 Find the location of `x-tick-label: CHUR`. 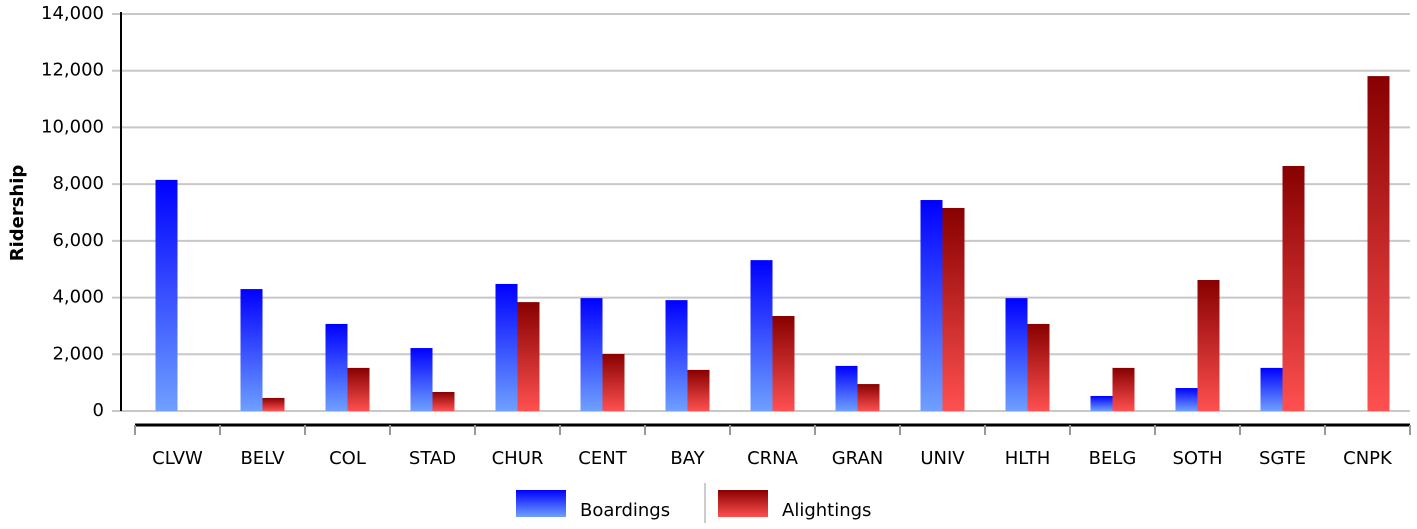

x-tick-label: CHUR is located at coordinates (518, 458).